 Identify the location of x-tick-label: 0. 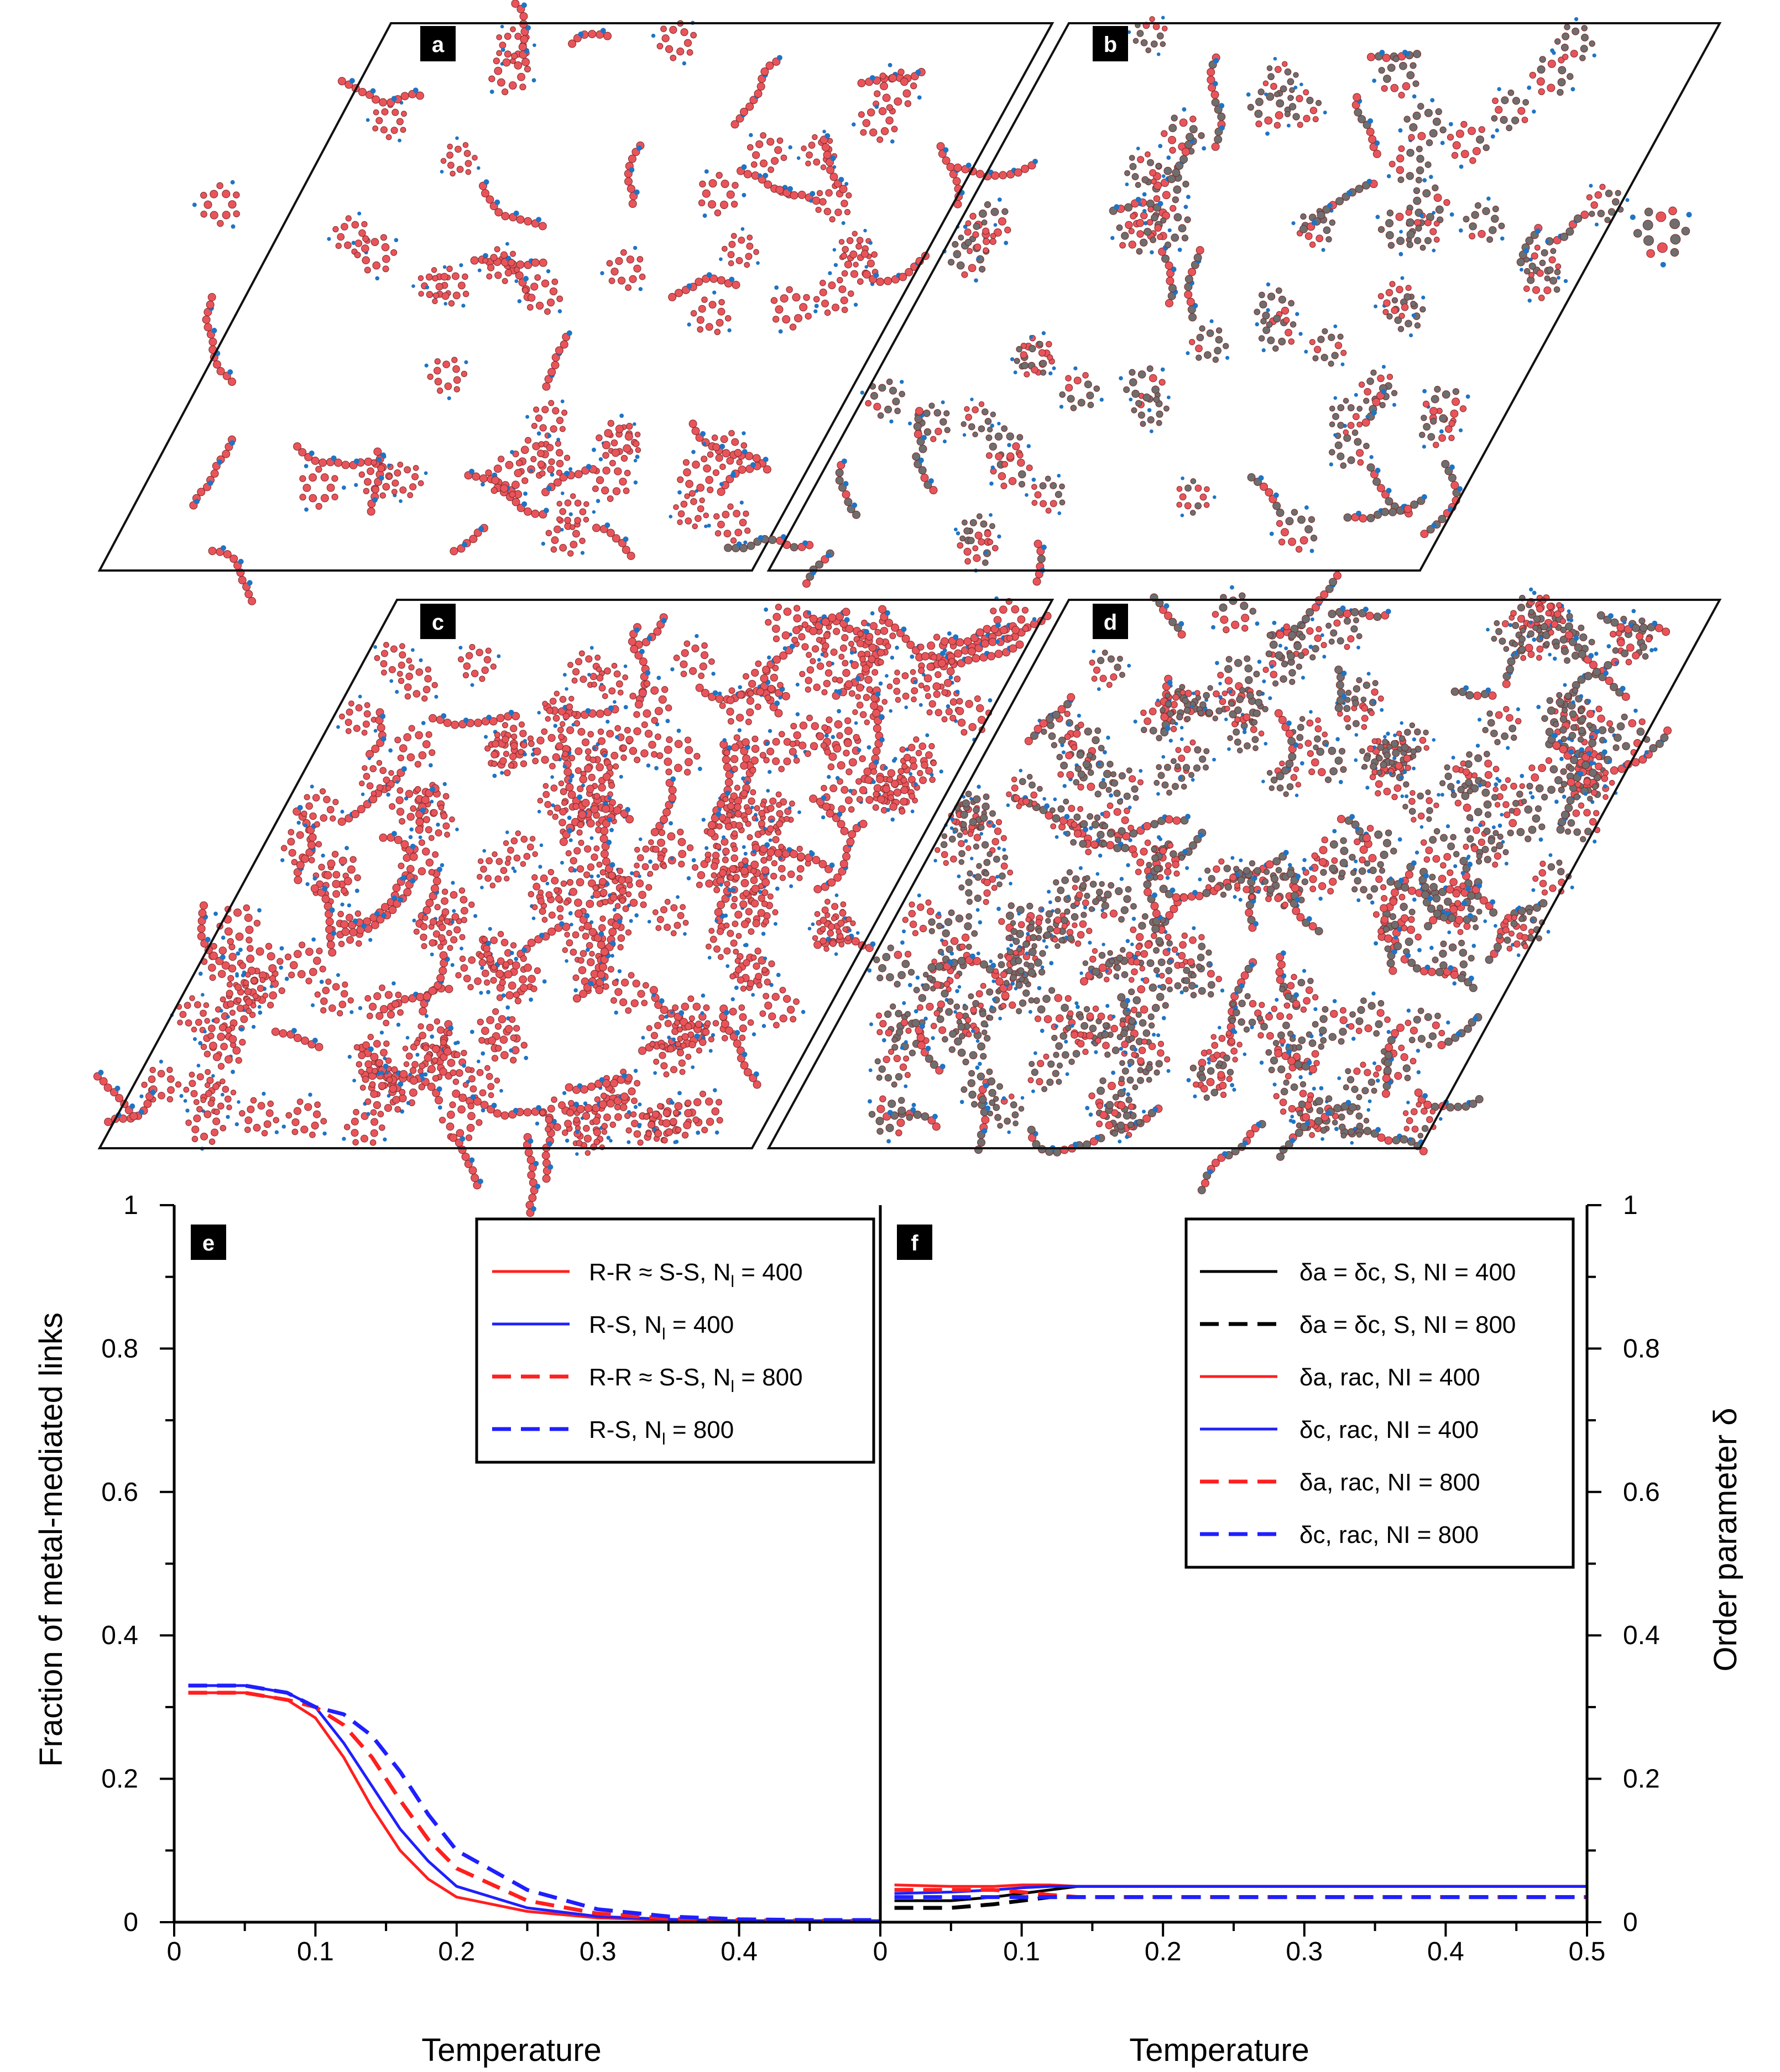
(174, 1951).